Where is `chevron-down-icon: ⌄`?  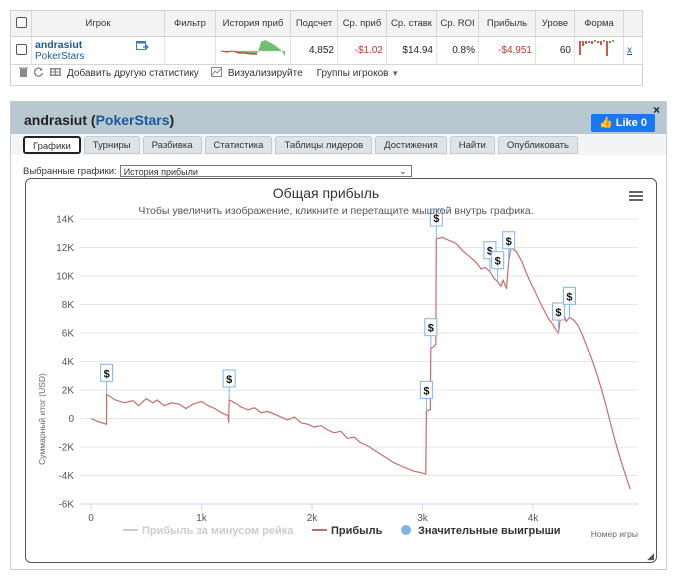
chevron-down-icon: ⌄ is located at coordinates (403, 171).